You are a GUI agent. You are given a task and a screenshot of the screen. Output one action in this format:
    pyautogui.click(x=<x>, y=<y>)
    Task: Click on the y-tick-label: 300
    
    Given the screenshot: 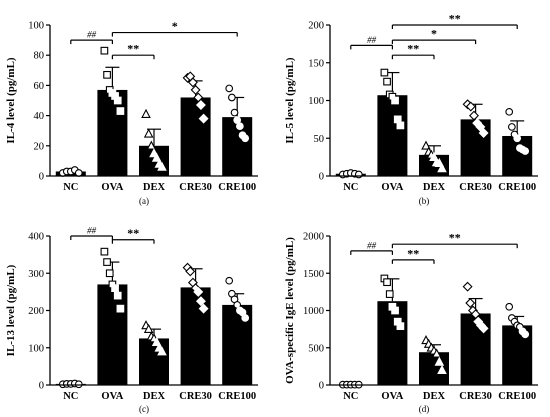 What is the action you would take?
    pyautogui.click(x=36, y=274)
    